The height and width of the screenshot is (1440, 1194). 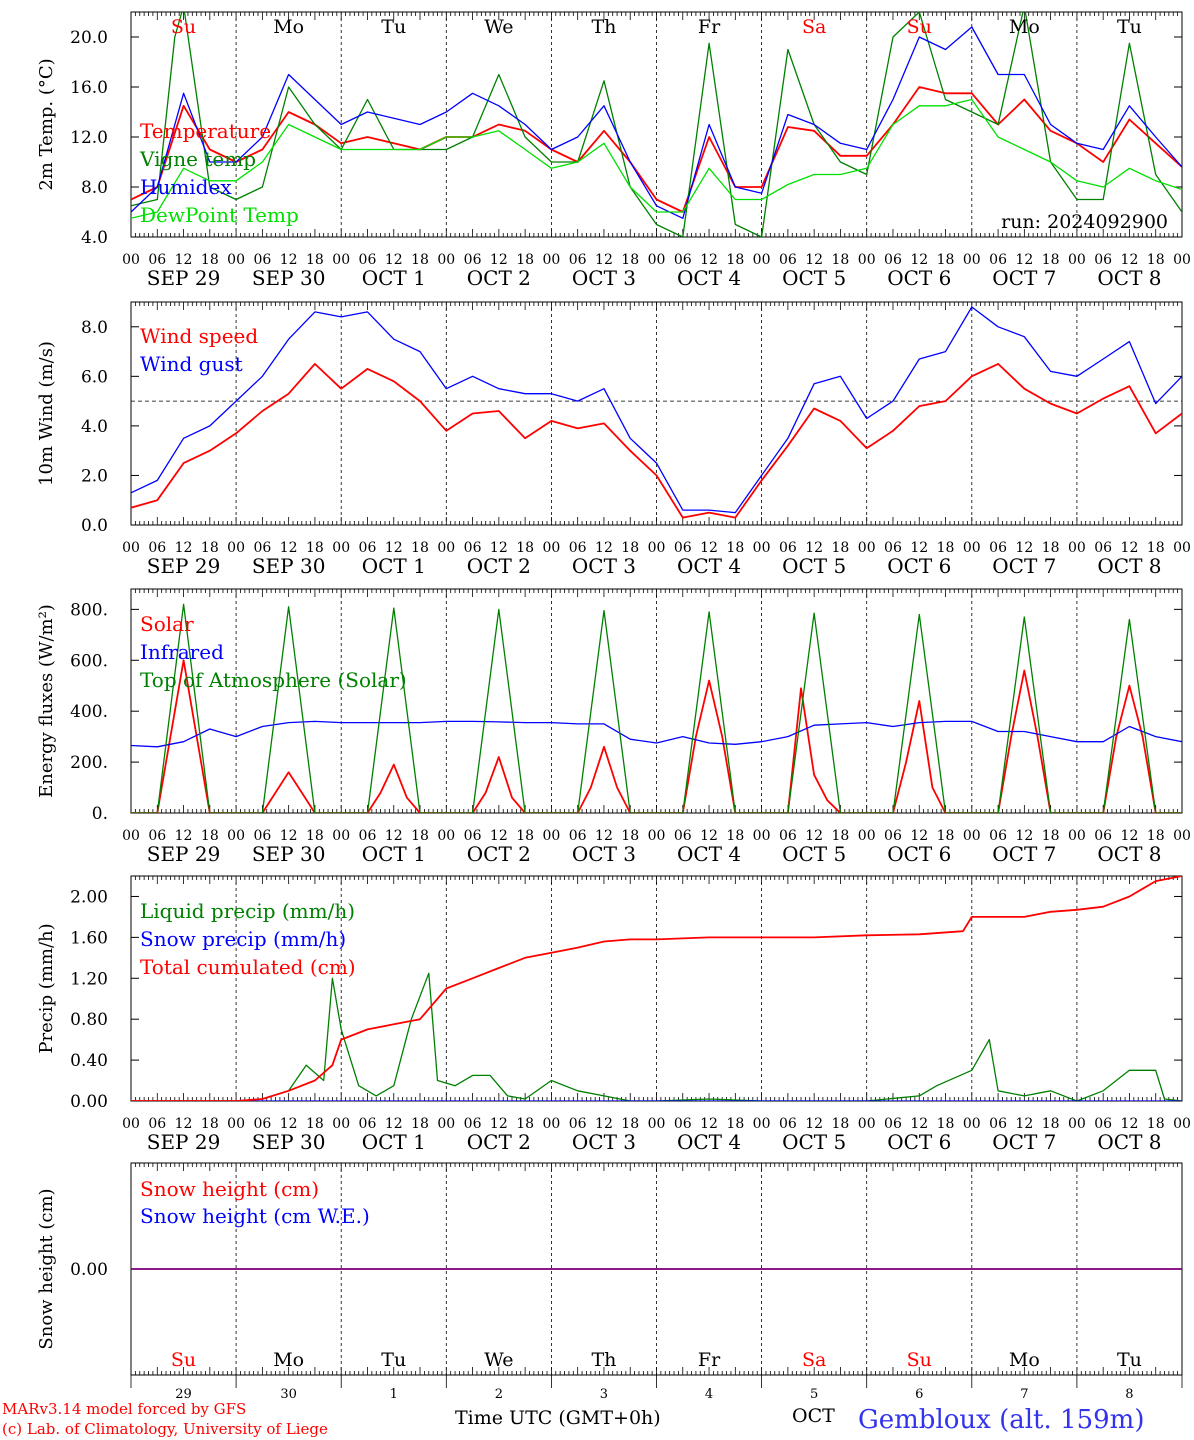 I want to click on date-label: OCT 6, so click(x=919, y=1142).